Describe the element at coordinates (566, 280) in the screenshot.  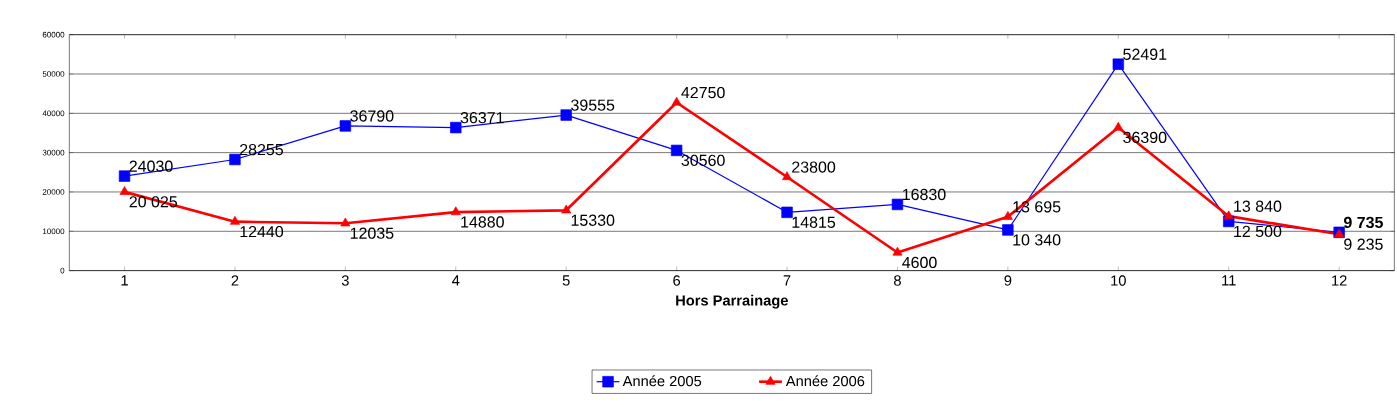
I see `x-tick-label: 5` at that location.